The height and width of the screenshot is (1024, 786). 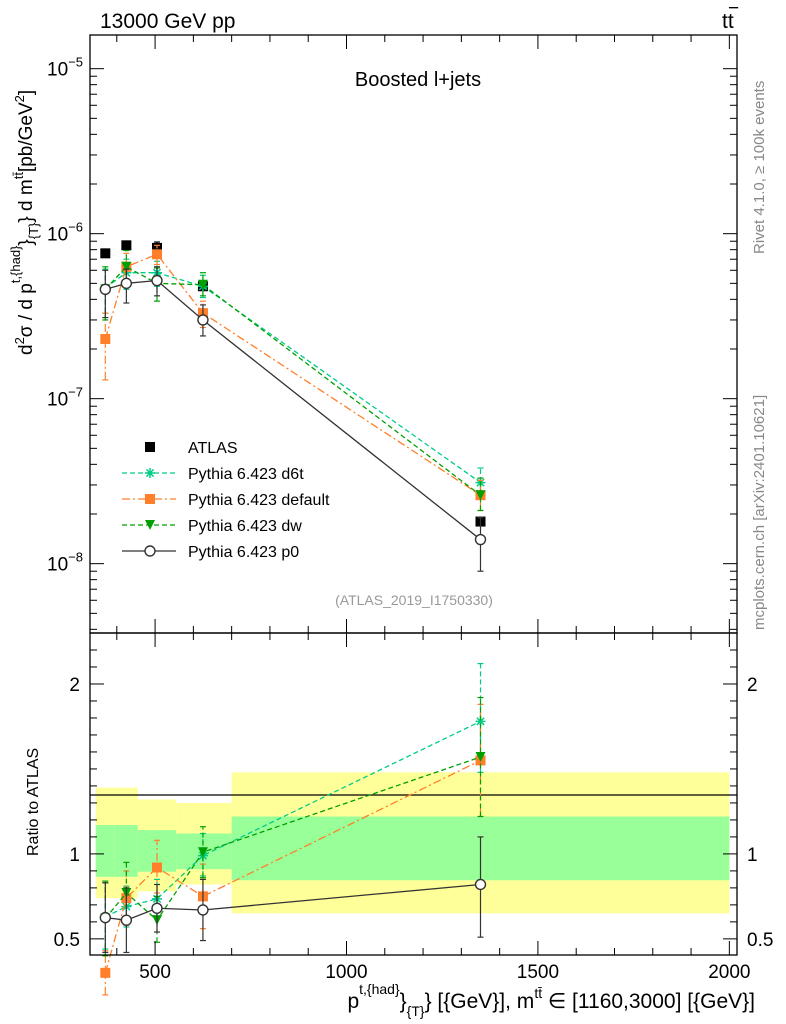 I want to click on xlabel-sup-c: tt̄, so click(x=538, y=993).